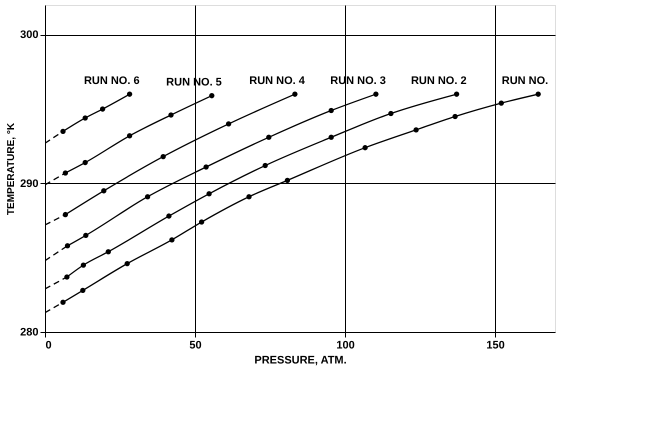 The width and height of the screenshot is (655, 438). What do you see at coordinates (277, 81) in the screenshot?
I see `series-label: RUN NO. 4` at bounding box center [277, 81].